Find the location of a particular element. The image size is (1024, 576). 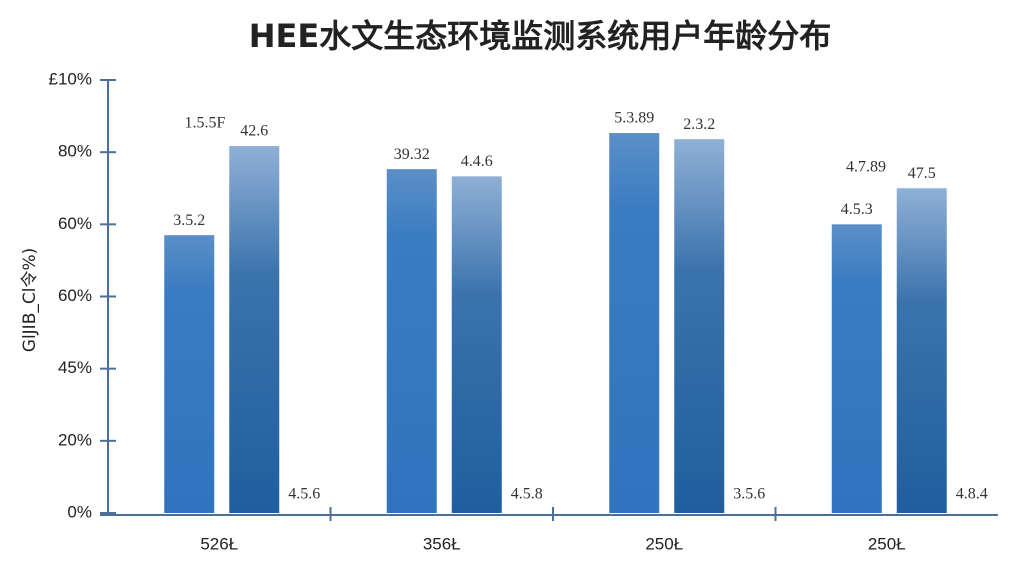

value-label: 39.32 is located at coordinates (412, 154).